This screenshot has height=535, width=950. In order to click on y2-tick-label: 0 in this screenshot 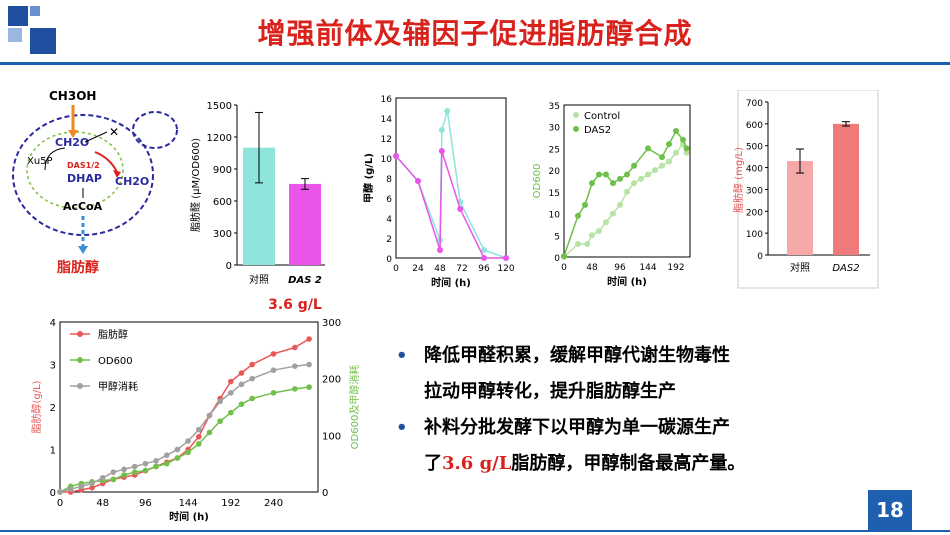, I will do `click(325, 493)`.